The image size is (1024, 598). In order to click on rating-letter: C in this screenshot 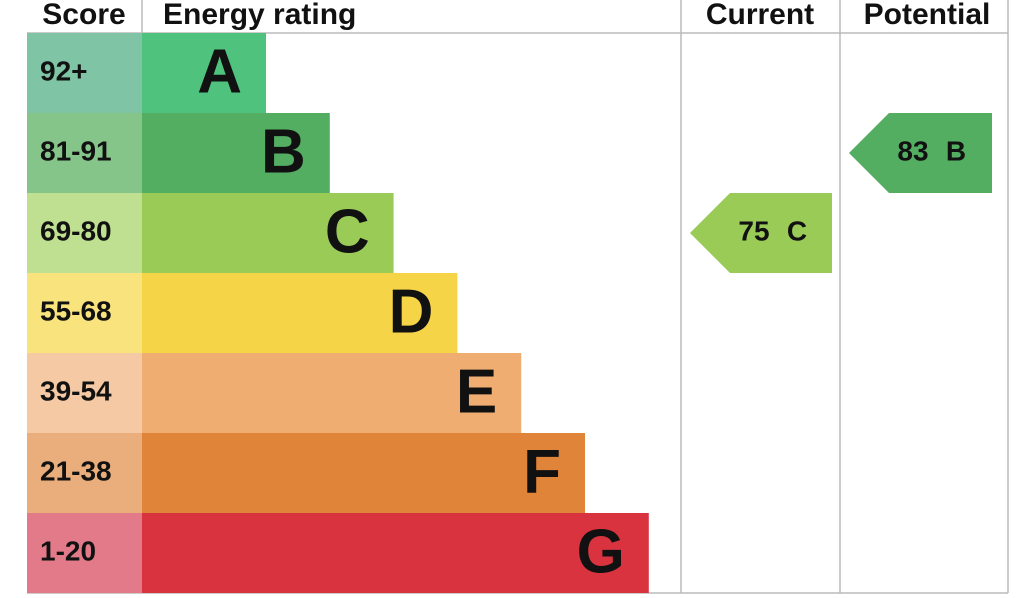, I will do `click(347, 231)`.